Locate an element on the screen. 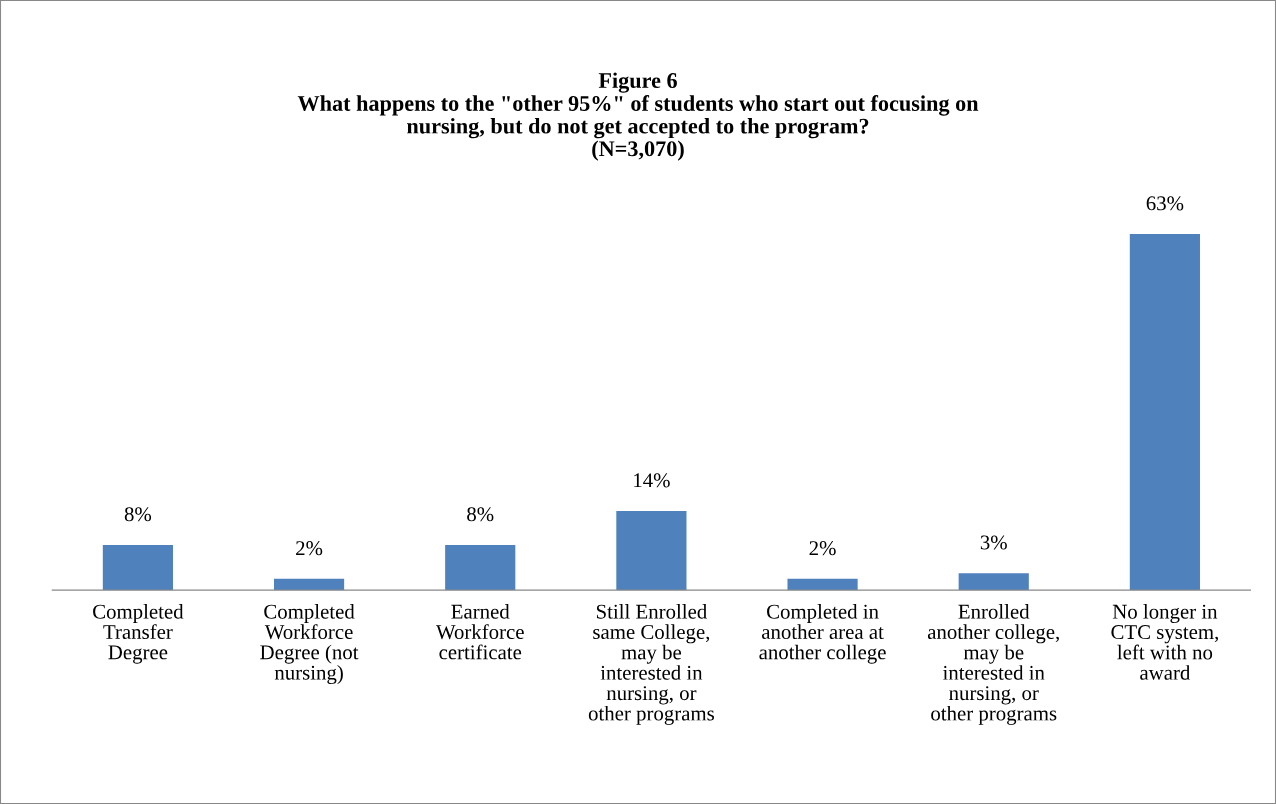 The height and width of the screenshot is (804, 1276). x-tick-label: Enrolled another college, may be interested in nursing, or other programs is located at coordinates (993, 664).